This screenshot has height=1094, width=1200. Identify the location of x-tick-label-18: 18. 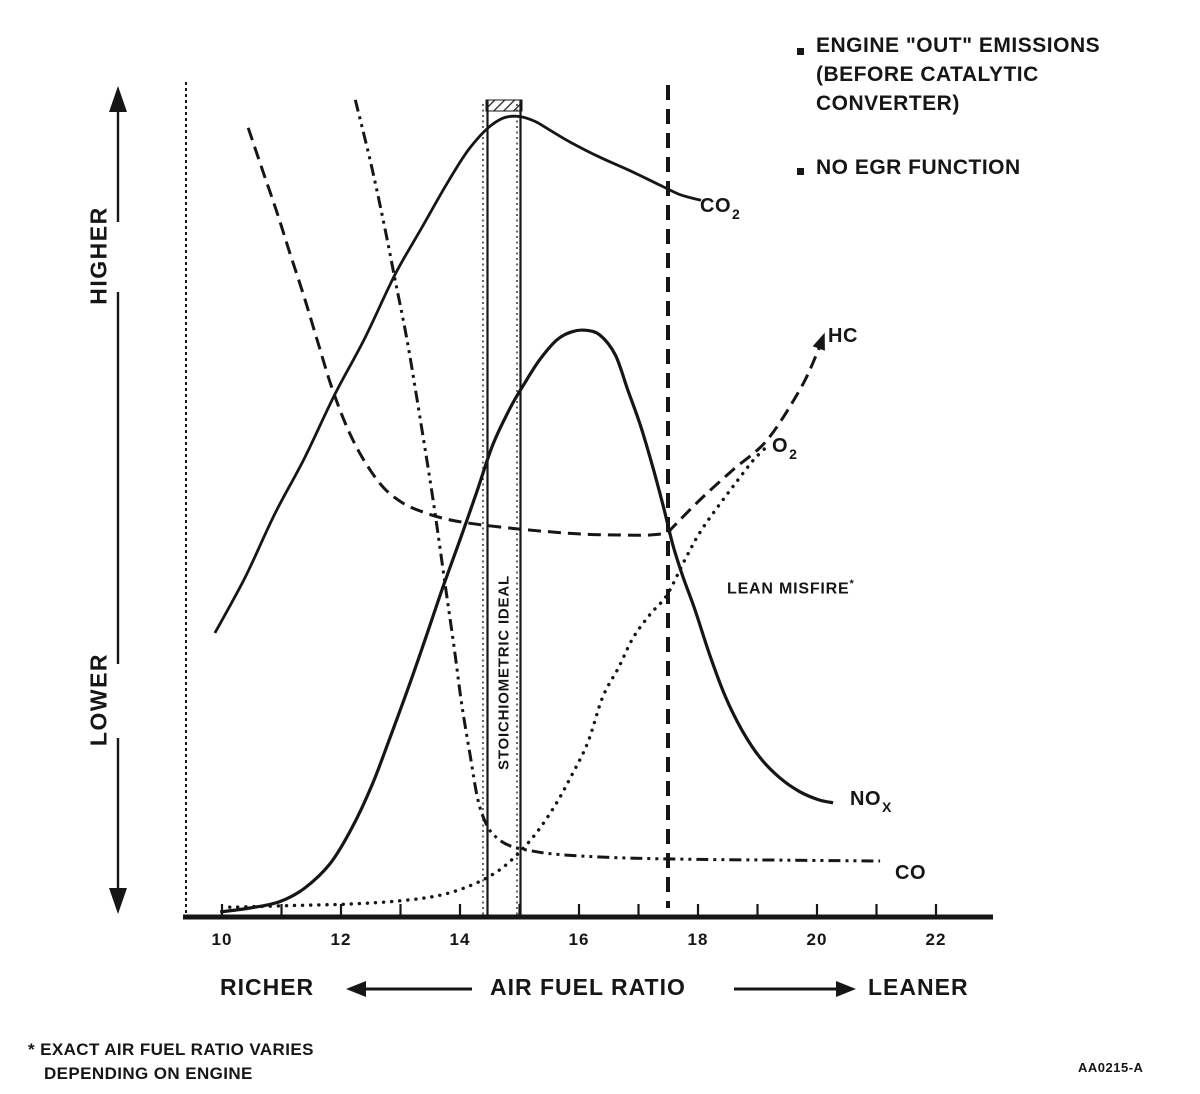
(698, 939).